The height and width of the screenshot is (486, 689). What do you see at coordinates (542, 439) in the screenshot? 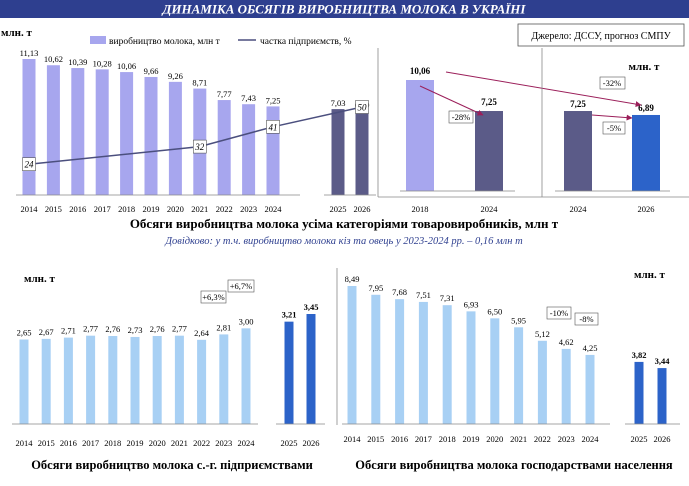
I see `tick-label: 2022` at bounding box center [542, 439].